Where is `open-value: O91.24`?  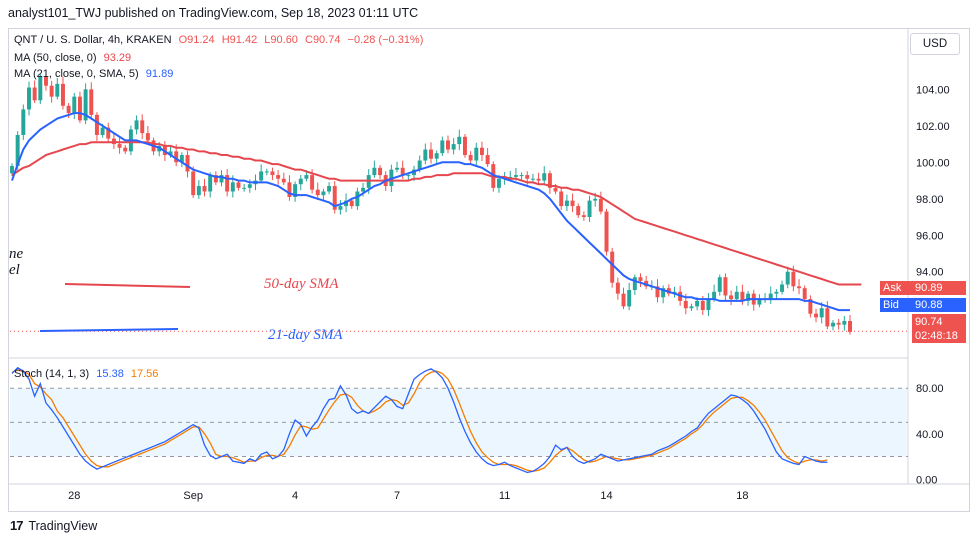 open-value: O91.24 is located at coordinates (196, 40).